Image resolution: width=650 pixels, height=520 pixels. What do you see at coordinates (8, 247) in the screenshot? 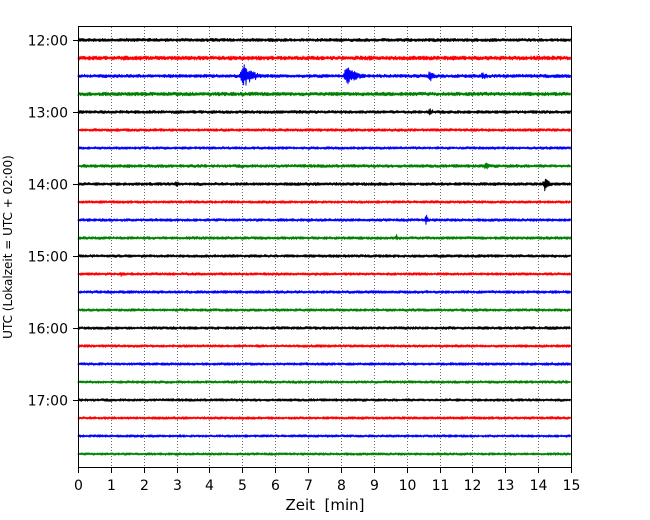
I see `y-axis-label: UTC (Lokalzeit = UTC + 02:00)` at bounding box center [8, 247].